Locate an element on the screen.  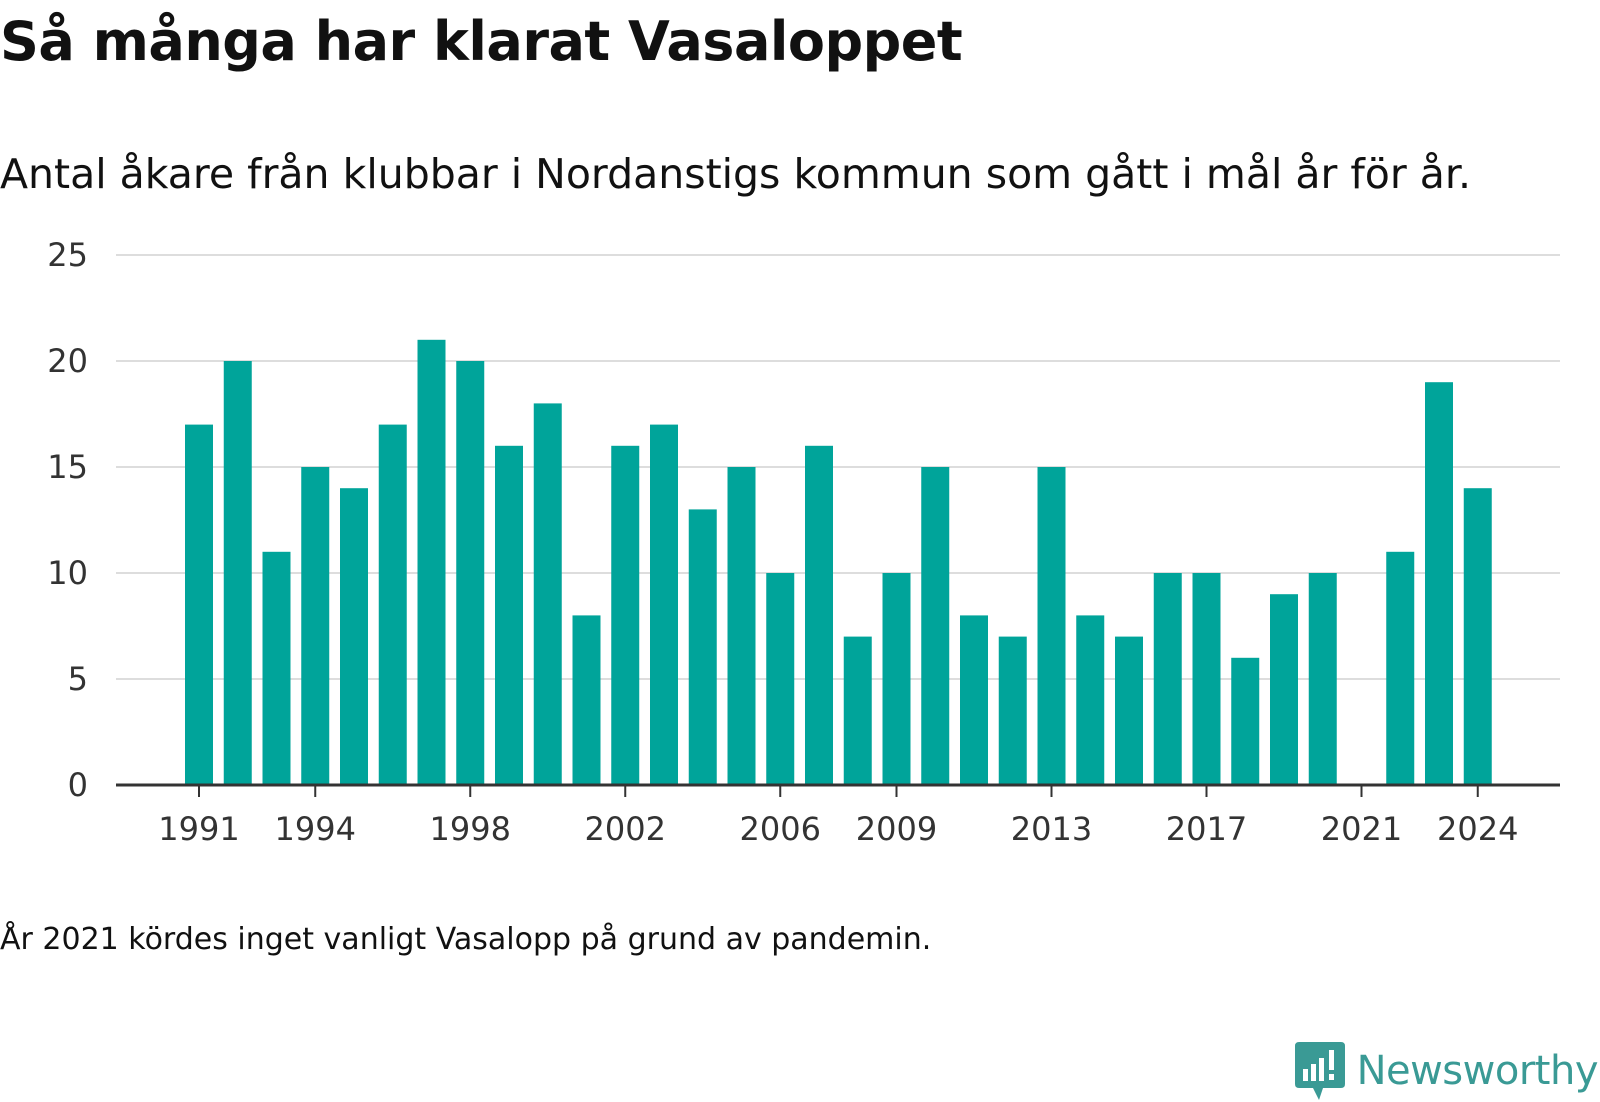
chart-title: Så många har klarat Vasaloppet is located at coordinates (481, 41).